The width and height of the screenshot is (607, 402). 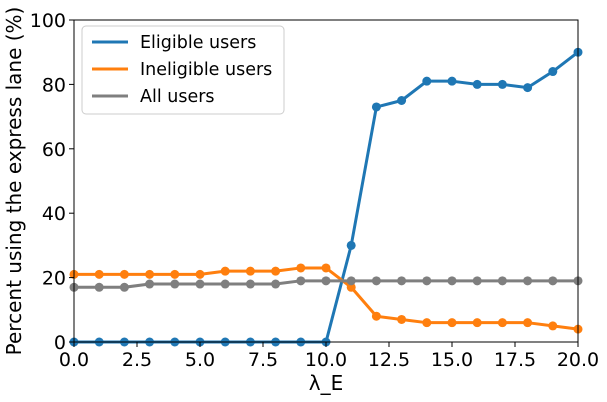 I want to click on x-axis-ticks: 0.0 2.5 5.0 7.5 10.0 12.5 15.0 17.5 20.0, so click(x=329, y=356).